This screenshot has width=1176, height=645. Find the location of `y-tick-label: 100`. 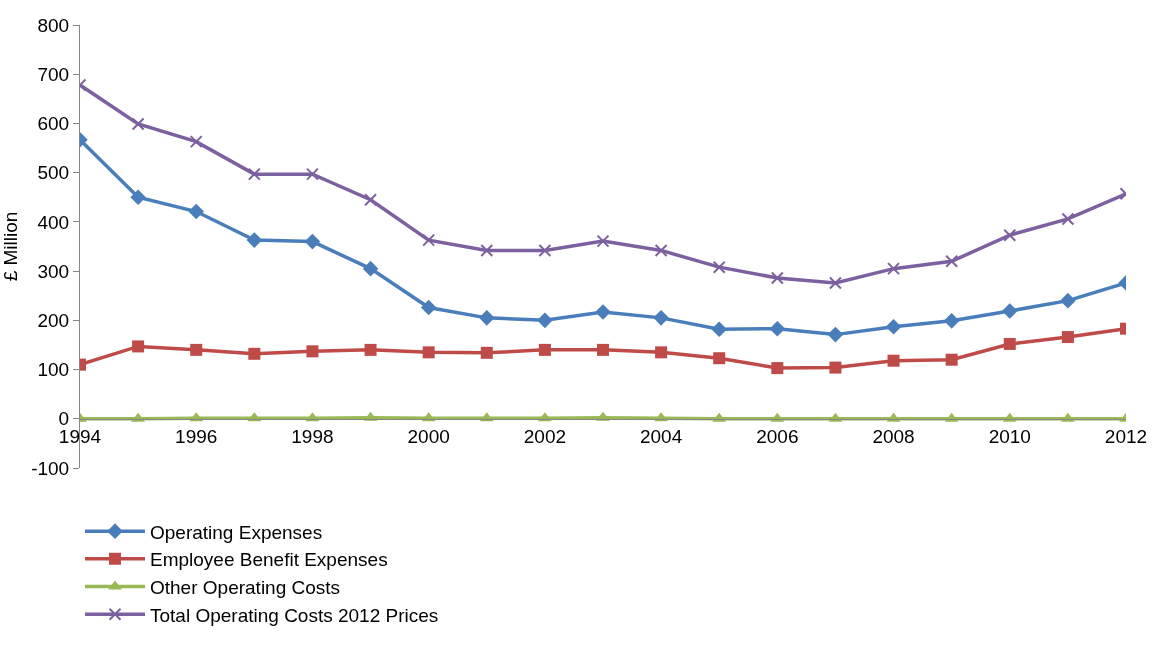

y-tick-label: 100 is located at coordinates (53, 370).